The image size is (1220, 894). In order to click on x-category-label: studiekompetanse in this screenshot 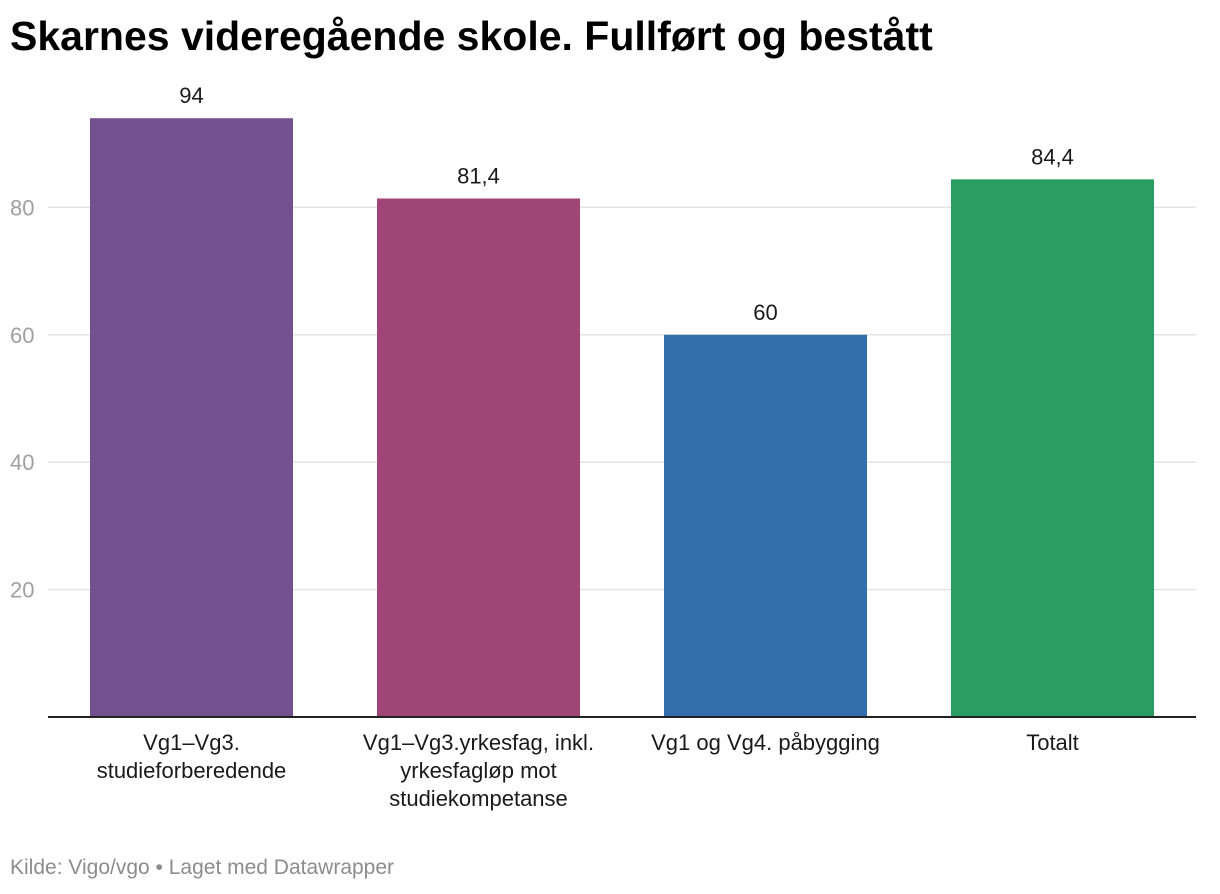, I will do `click(478, 798)`.